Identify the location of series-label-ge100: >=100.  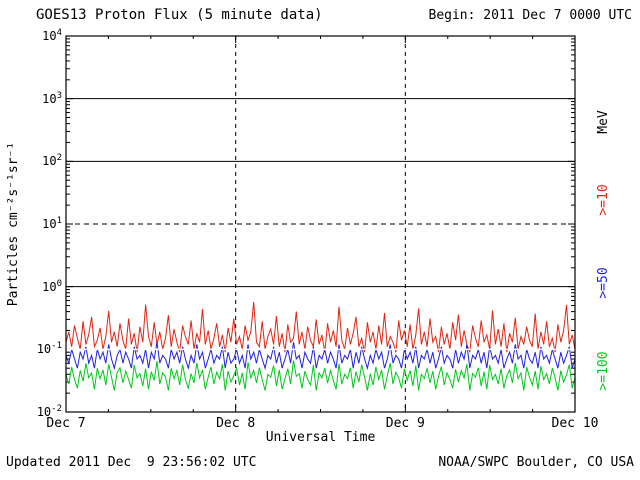
(603, 371).